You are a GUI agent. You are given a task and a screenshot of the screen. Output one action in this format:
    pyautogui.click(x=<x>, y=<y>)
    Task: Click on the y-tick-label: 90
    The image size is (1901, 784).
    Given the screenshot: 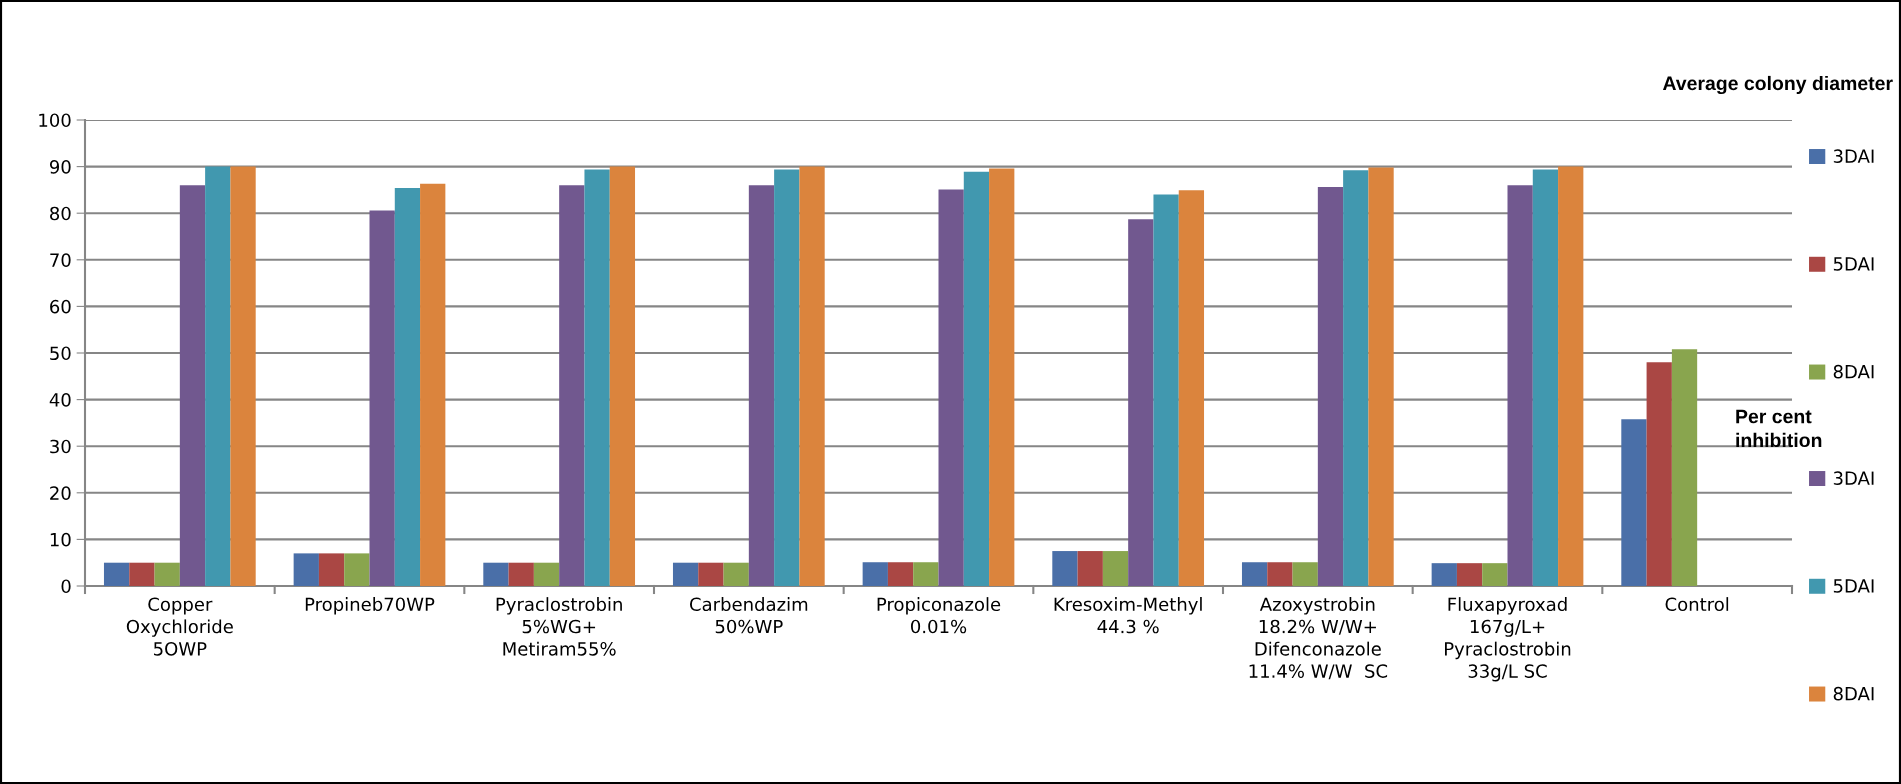 What is the action you would take?
    pyautogui.click(x=60, y=167)
    